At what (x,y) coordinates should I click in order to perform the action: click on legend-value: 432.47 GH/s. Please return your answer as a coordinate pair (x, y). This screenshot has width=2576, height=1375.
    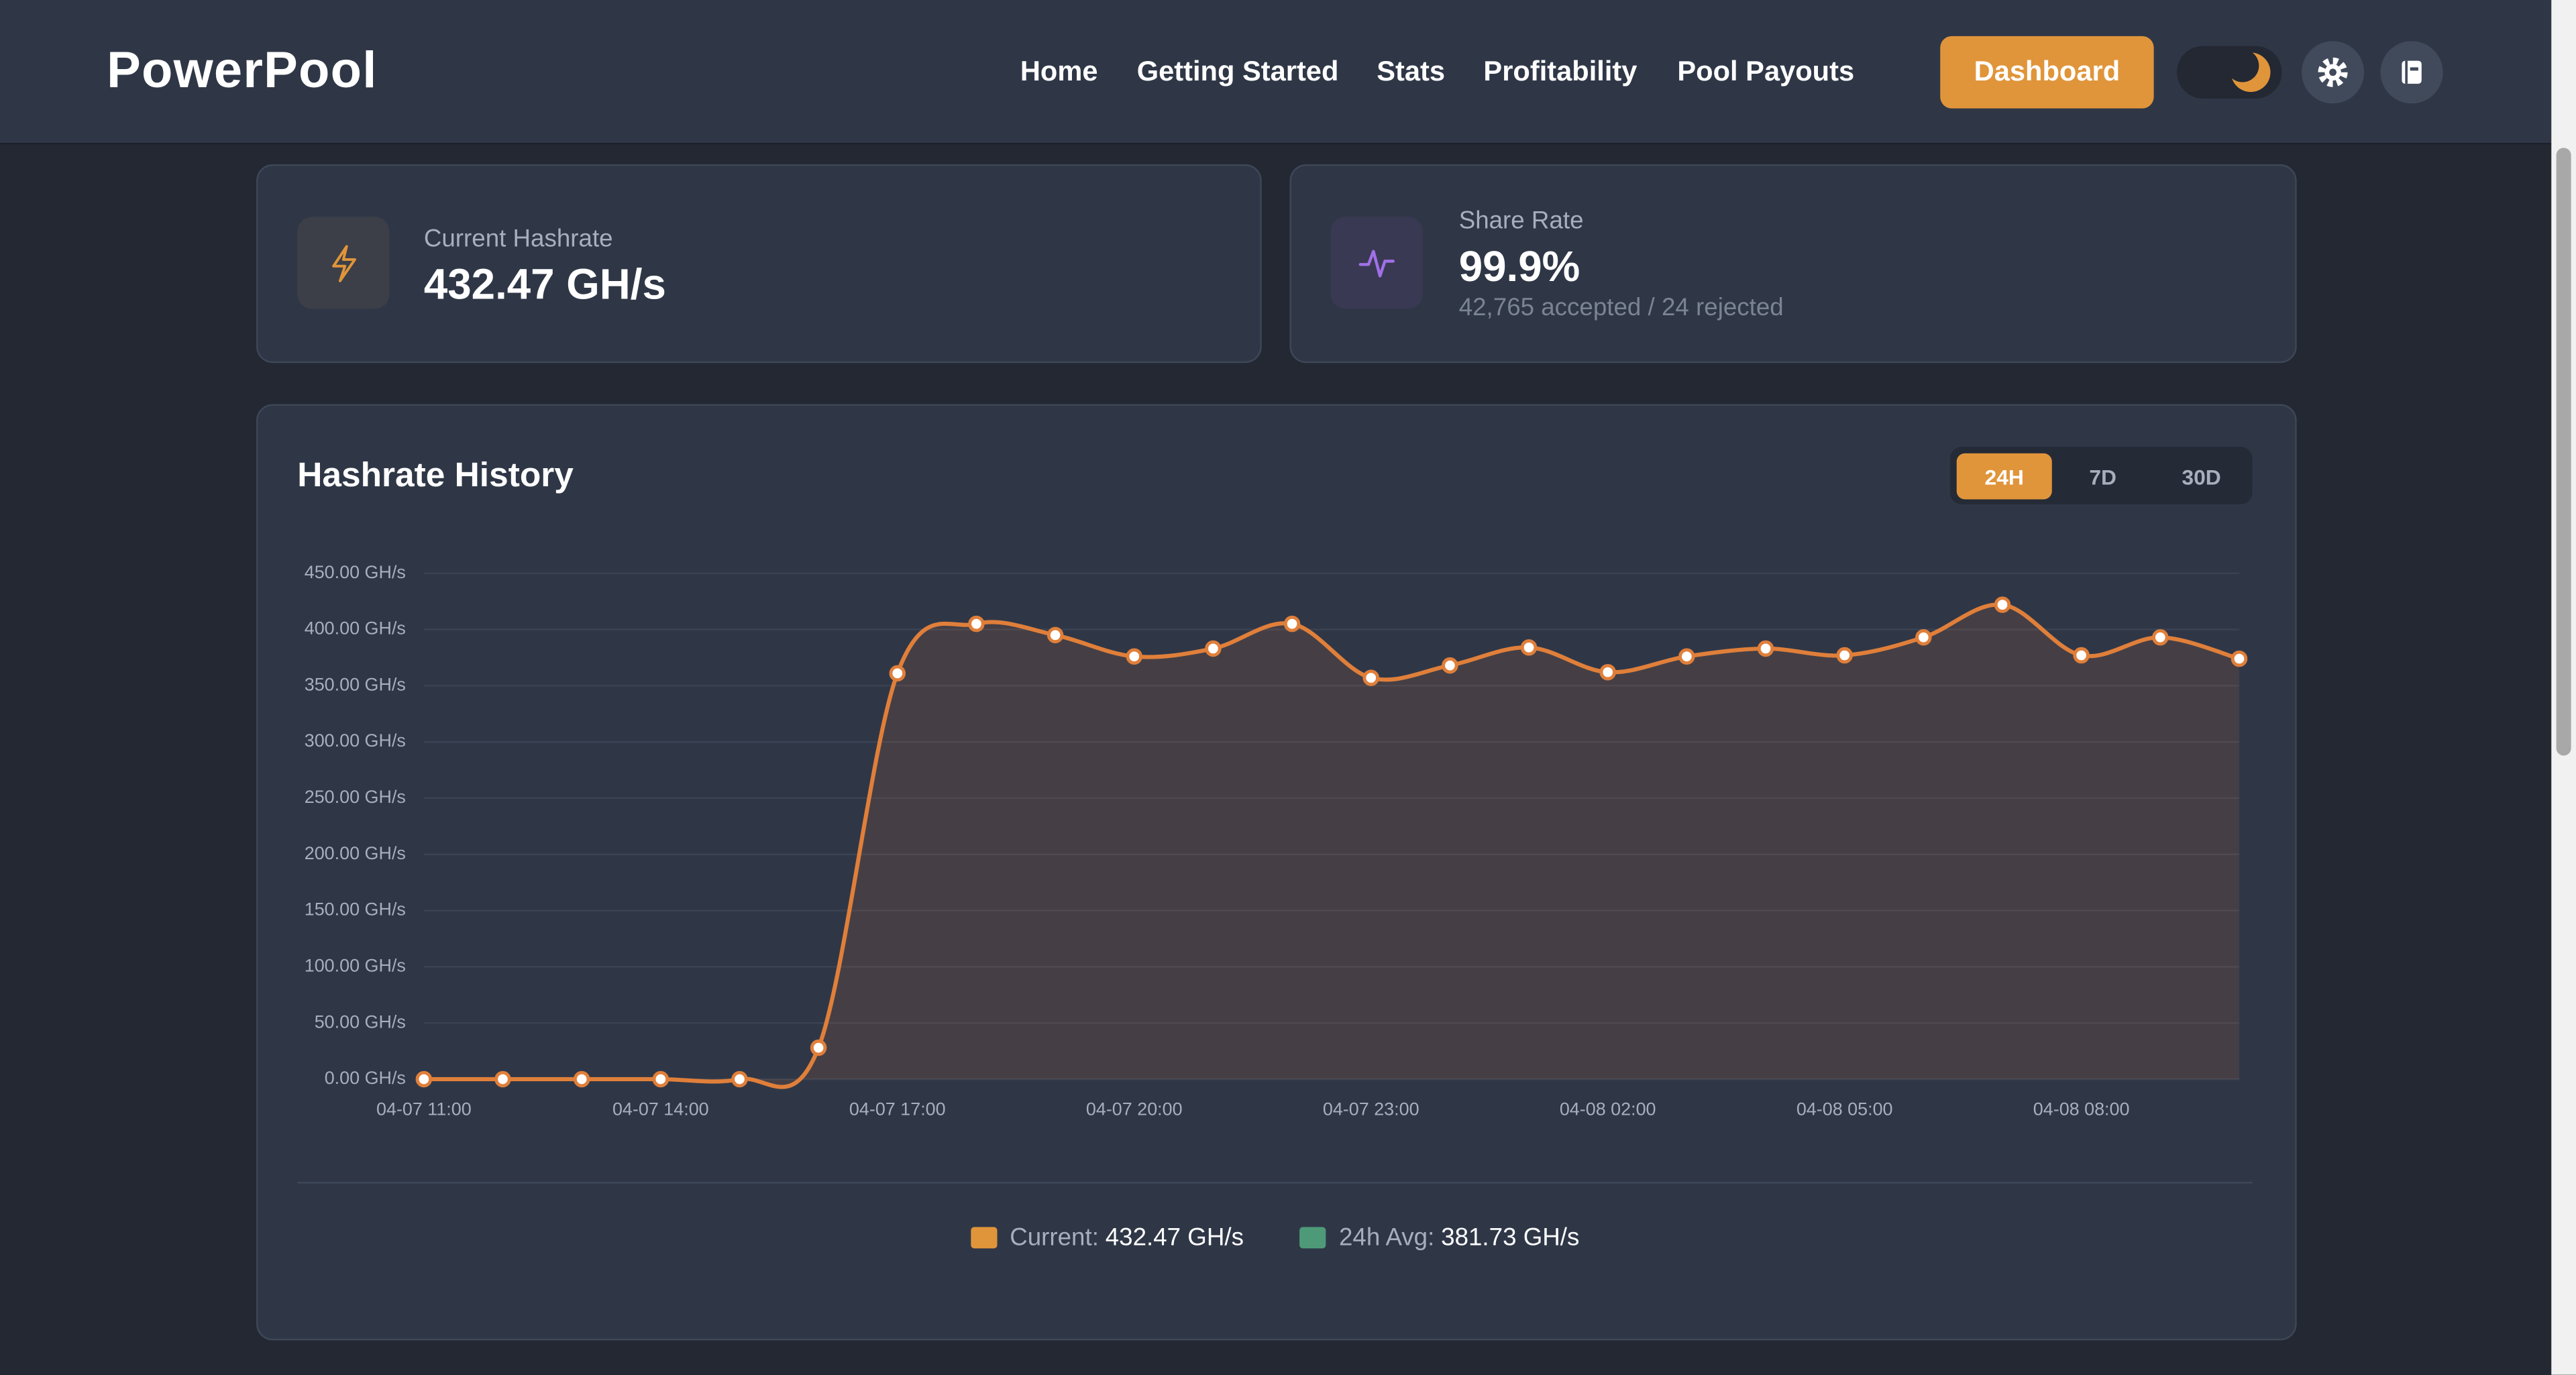
    Looking at the image, I should click on (1174, 1237).